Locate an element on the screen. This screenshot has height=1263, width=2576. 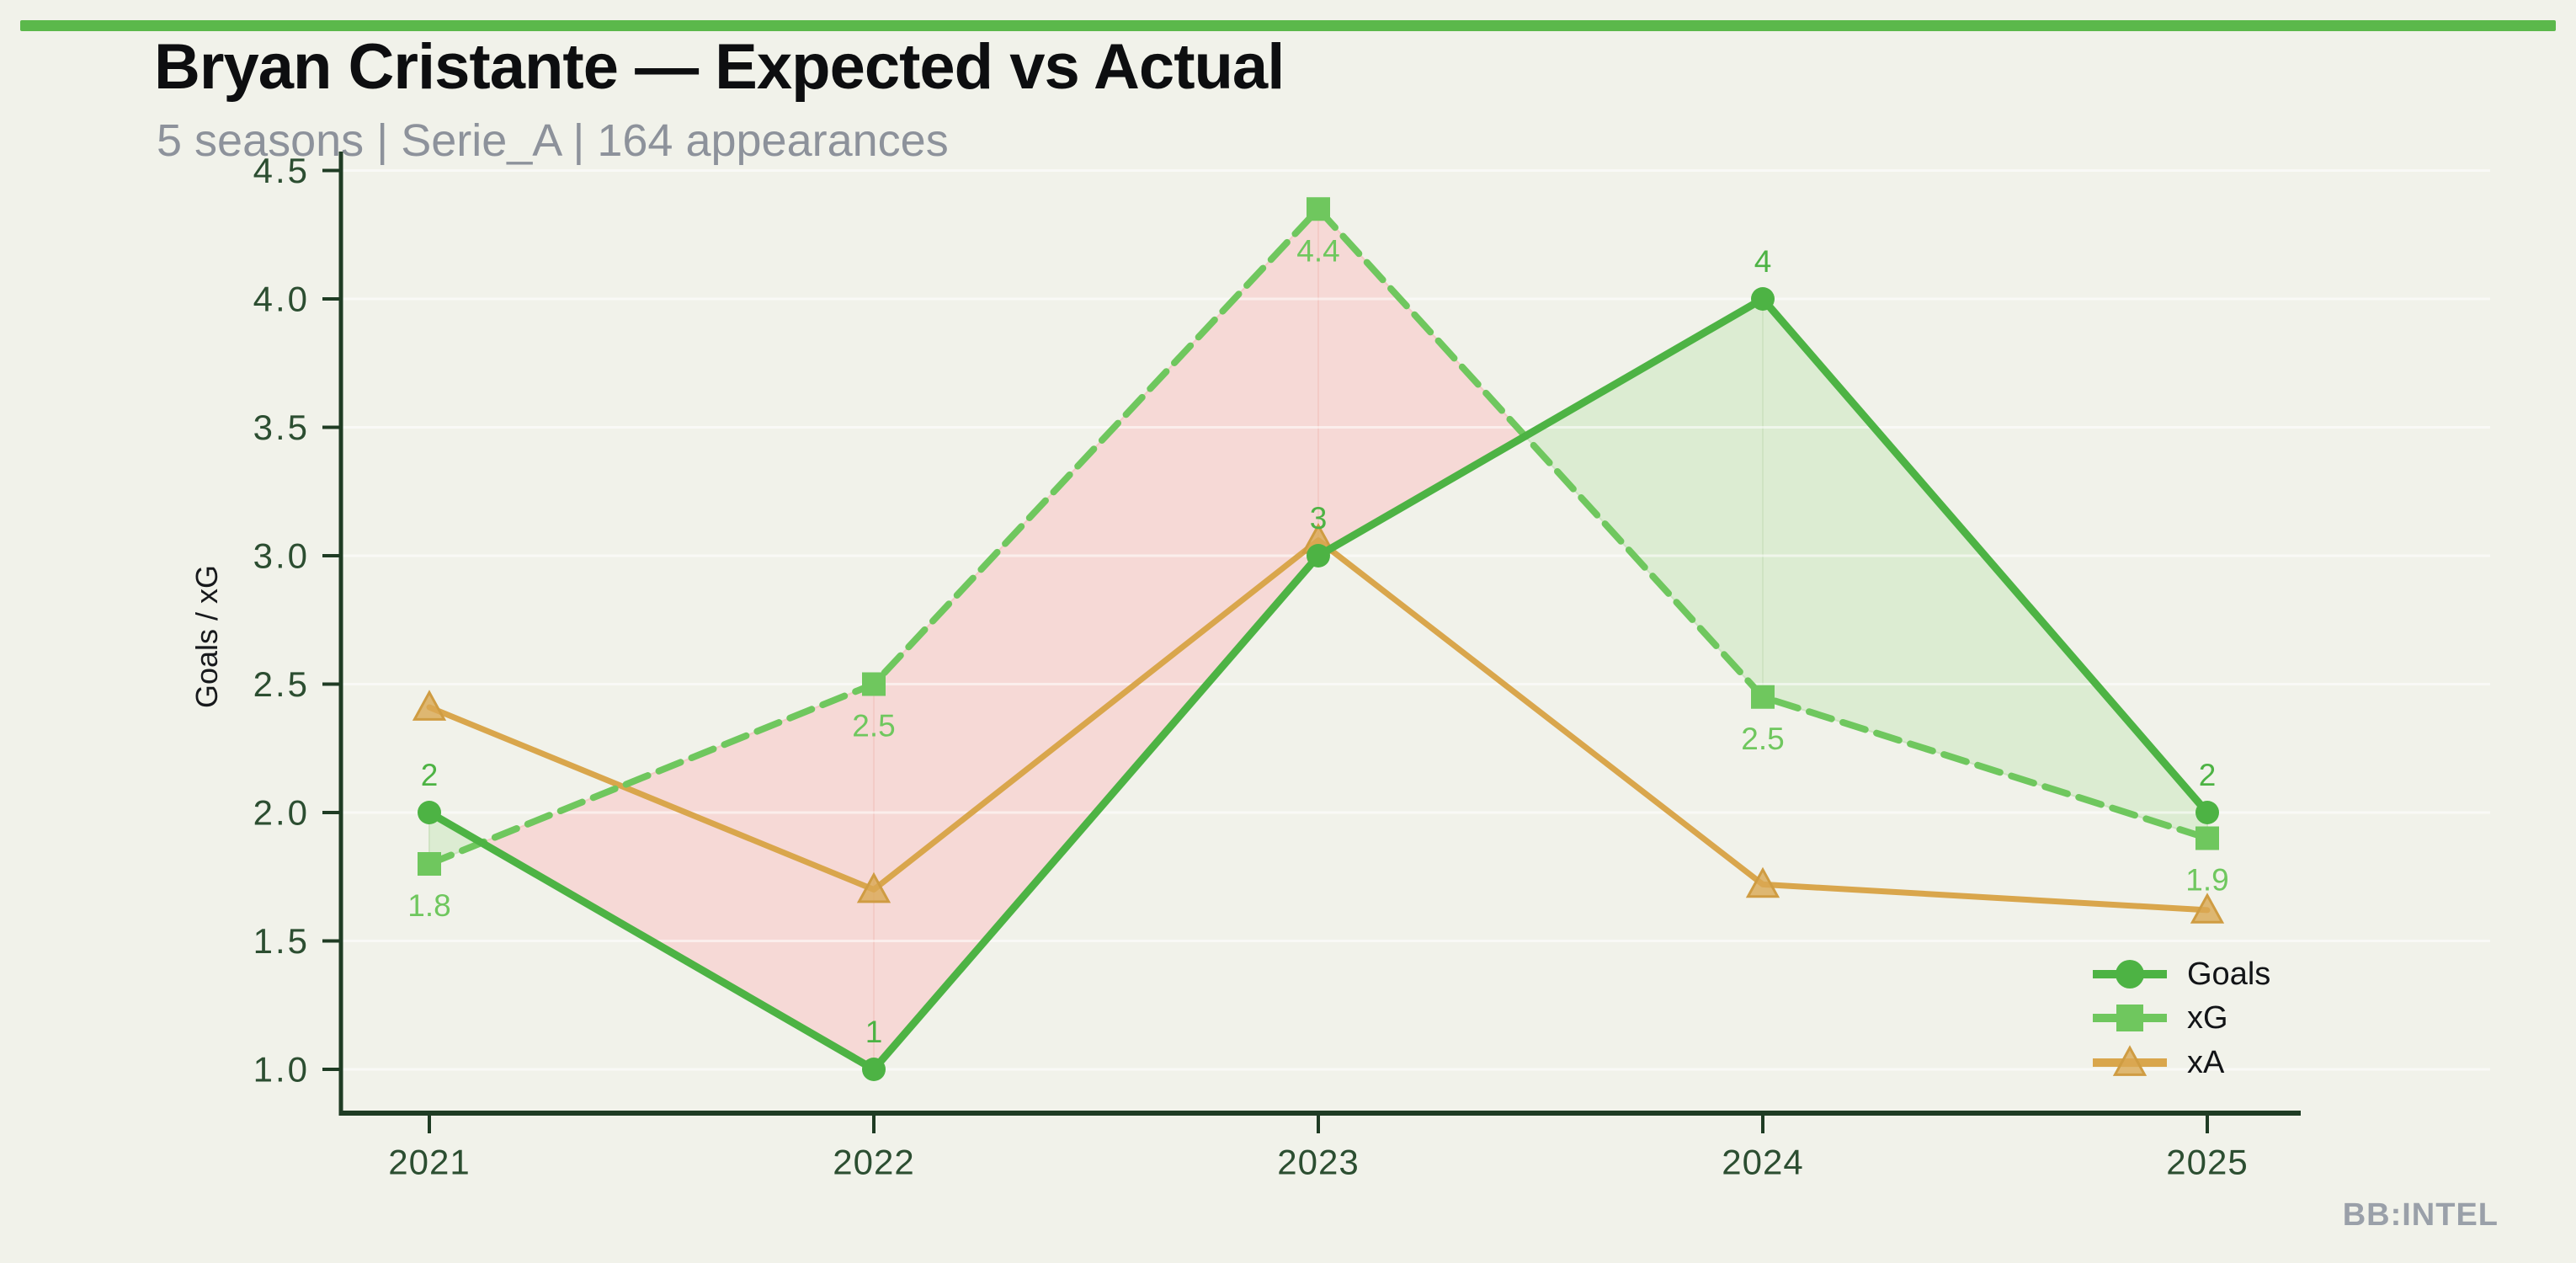
goals-point-label: 4 is located at coordinates (1763, 261).